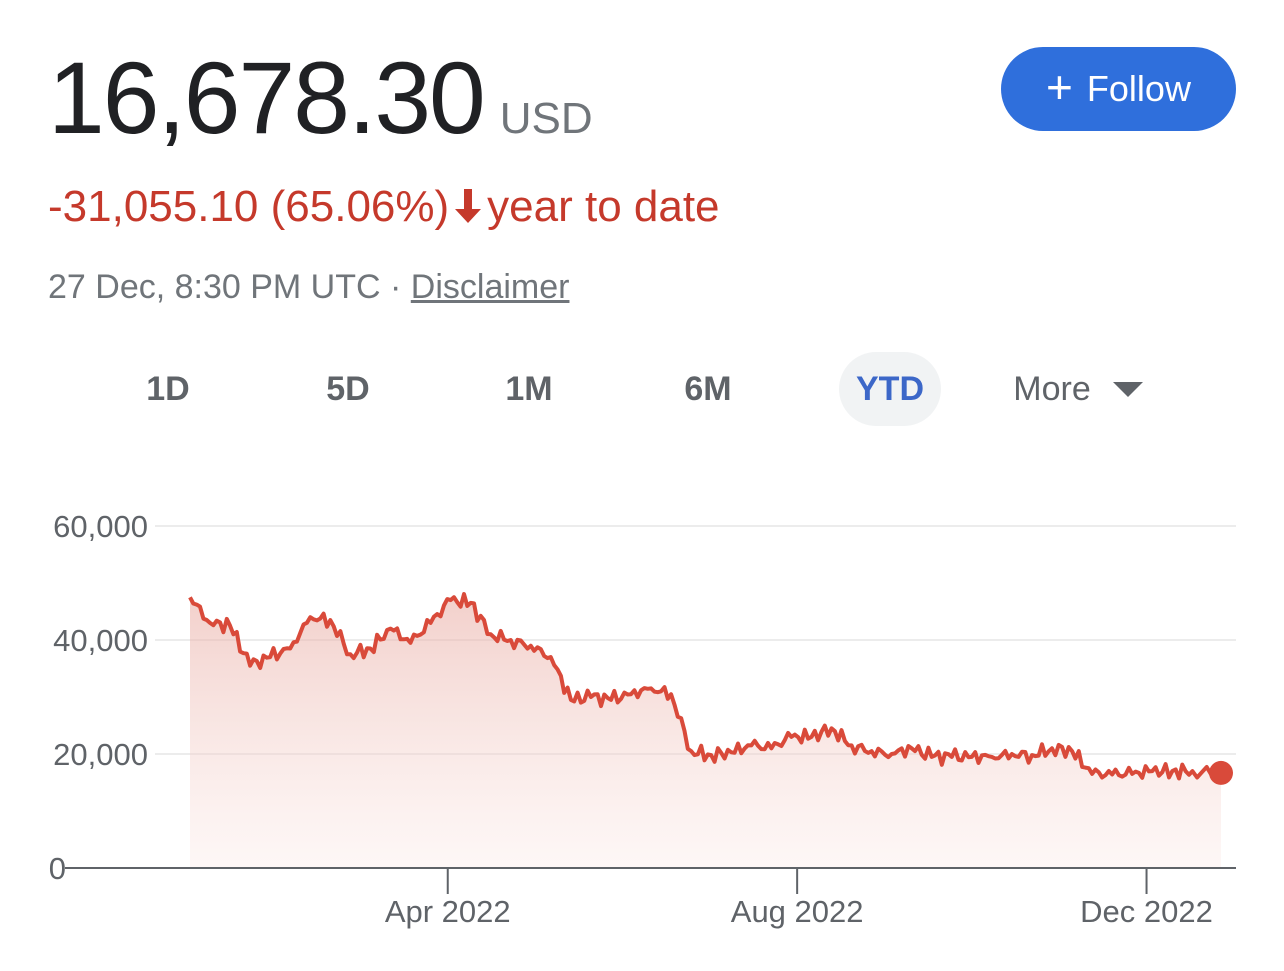 This screenshot has height=971, width=1284. What do you see at coordinates (100, 526) in the screenshot?
I see `y-tick-label: 60,000` at bounding box center [100, 526].